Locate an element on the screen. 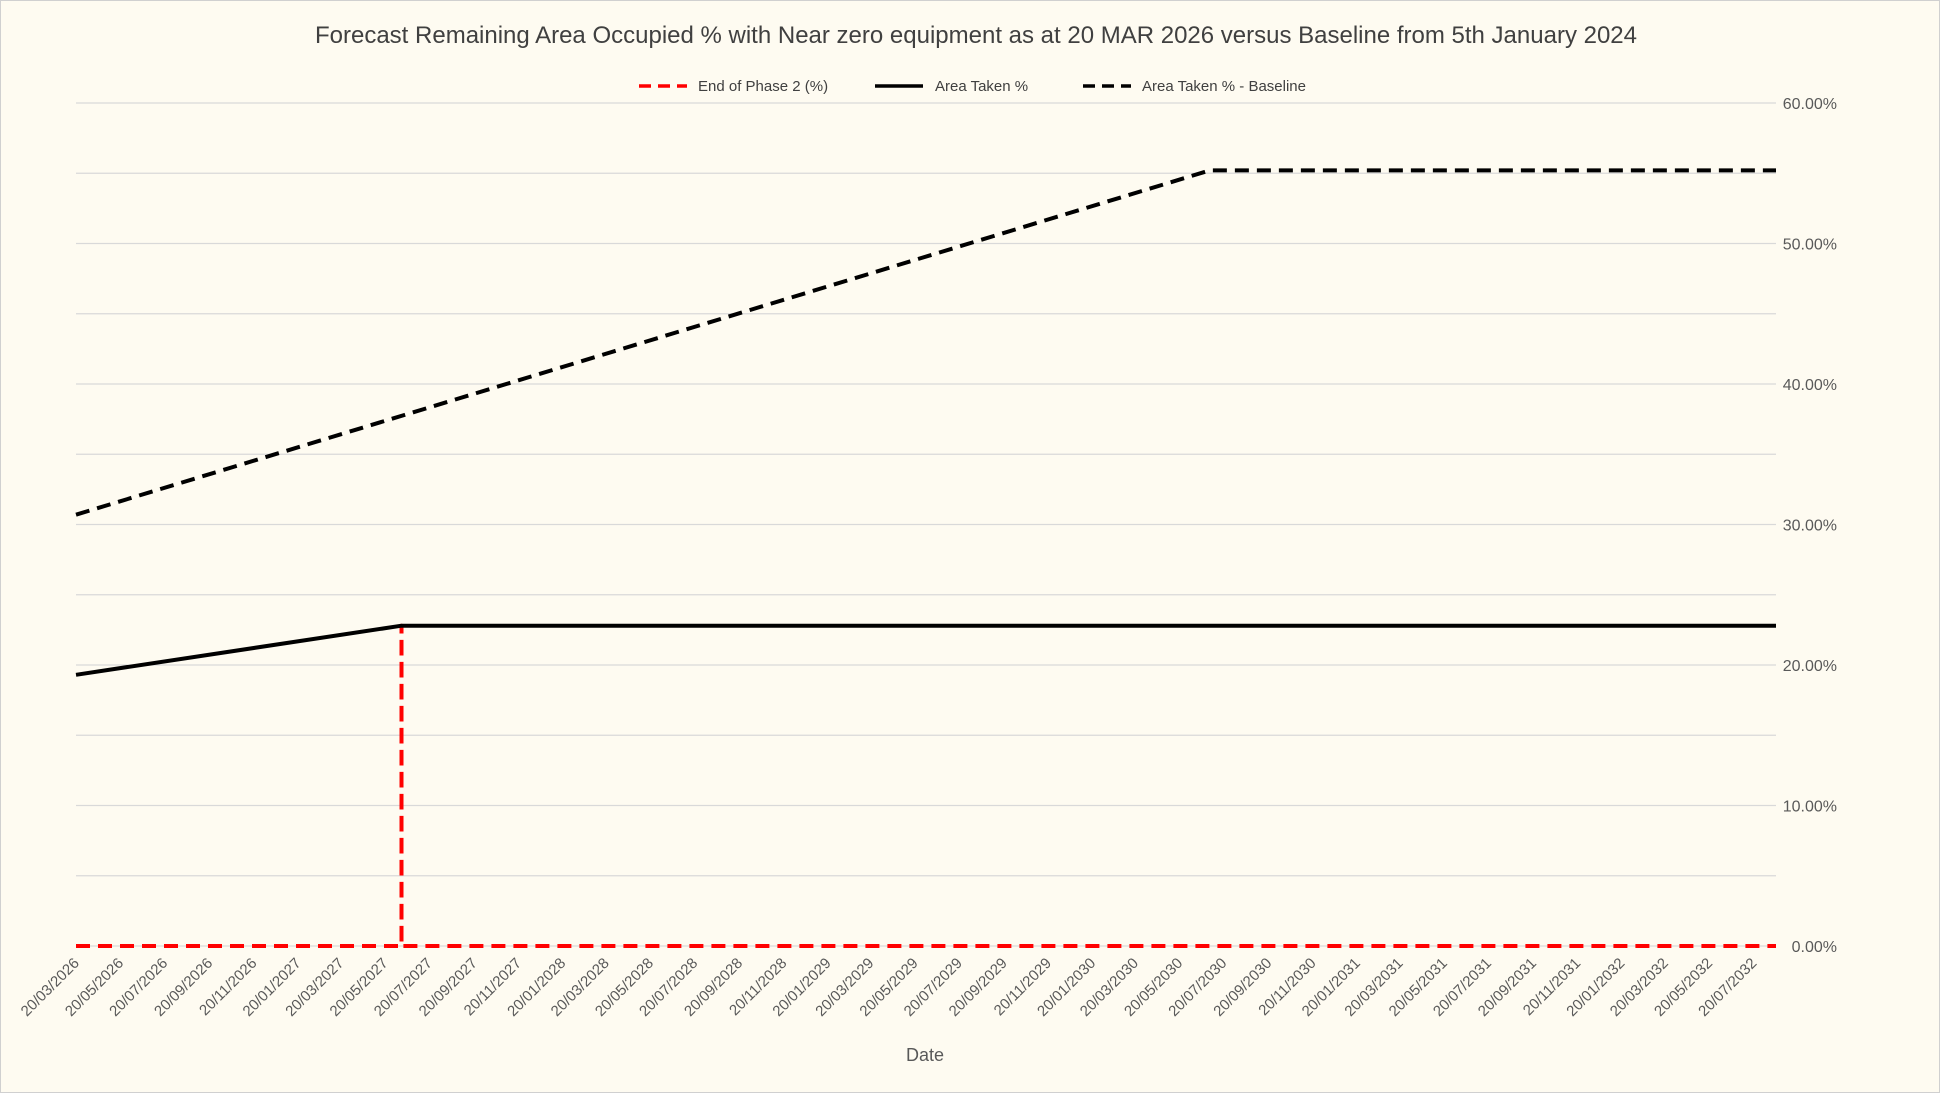  x-axis-label: Date is located at coordinates (925, 1055).